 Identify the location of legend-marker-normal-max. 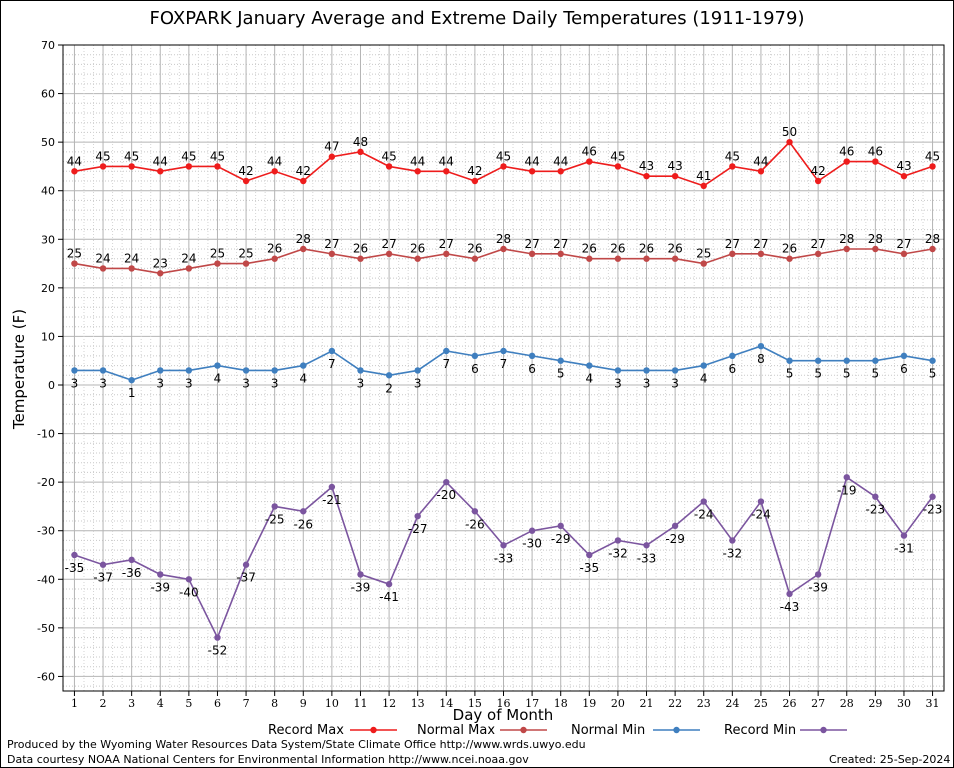
(523, 730).